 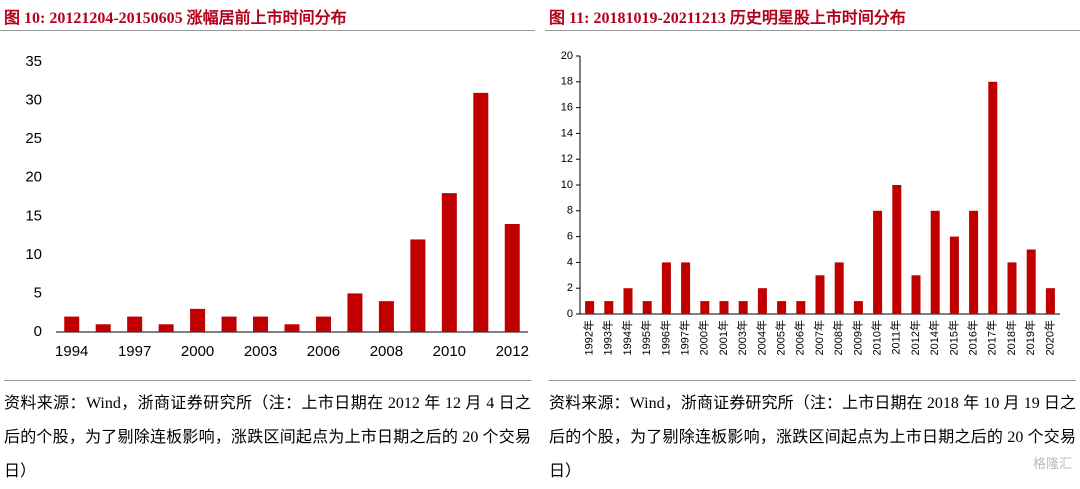 What do you see at coordinates (570, 262) in the screenshot?
I see `y-tick-label: 4` at bounding box center [570, 262].